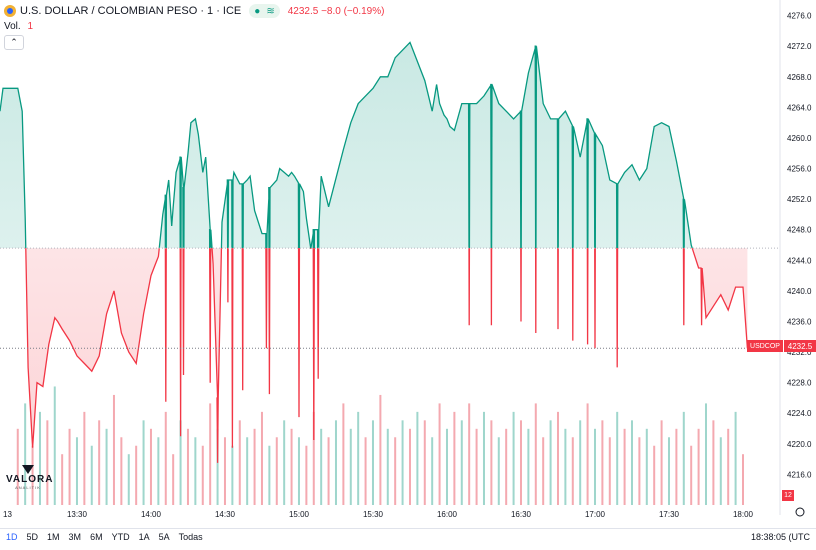 Image resolution: width=816 pixels, height=550 pixels. What do you see at coordinates (12, 26) in the screenshot?
I see `volume-label: Vol.` at bounding box center [12, 26].